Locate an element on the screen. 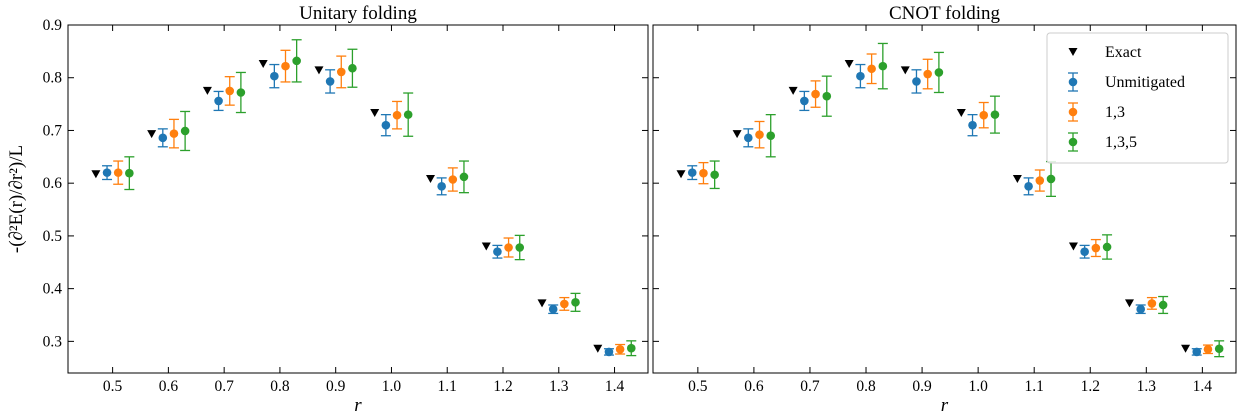  x-tick-label: 1.2 is located at coordinates (1090, 386).